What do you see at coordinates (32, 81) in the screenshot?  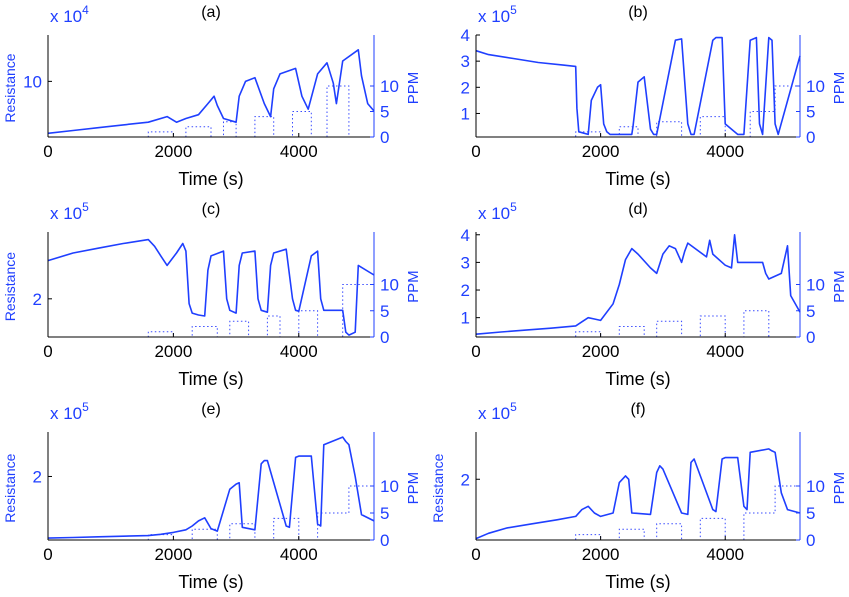 I see `y-tick-label: 10` at bounding box center [32, 81].